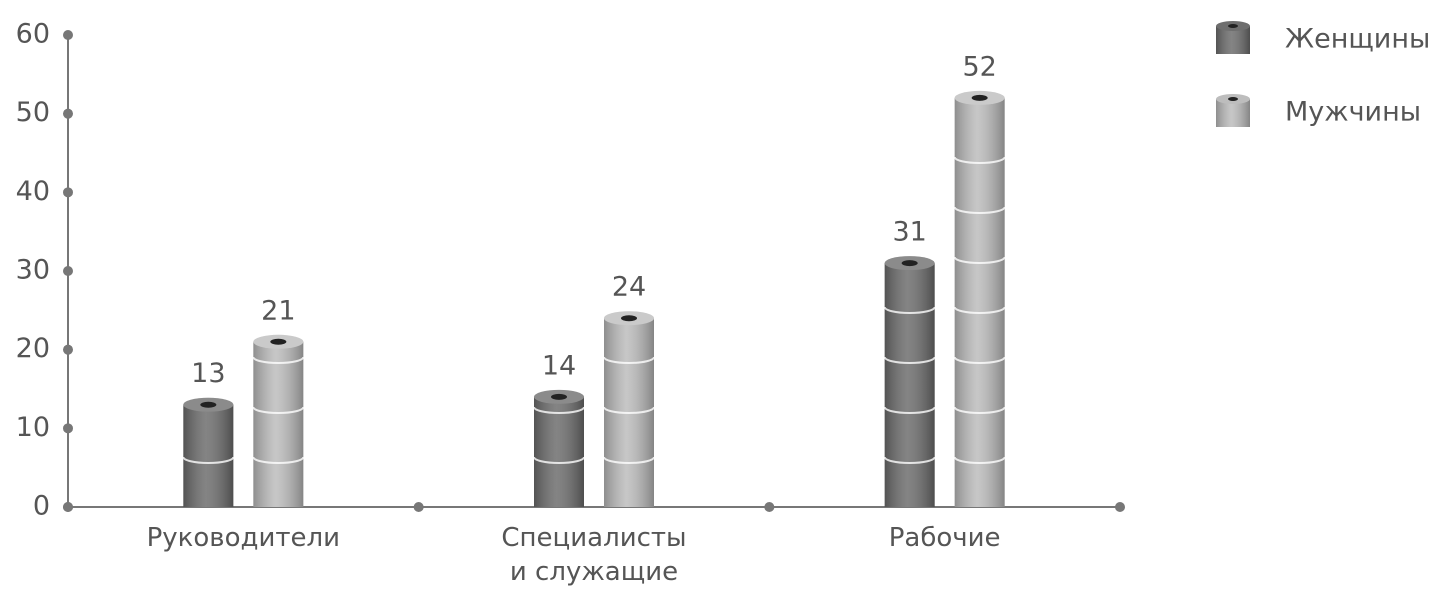  What do you see at coordinates (208, 373) in the screenshot?
I see `value-label: 13` at bounding box center [208, 373].